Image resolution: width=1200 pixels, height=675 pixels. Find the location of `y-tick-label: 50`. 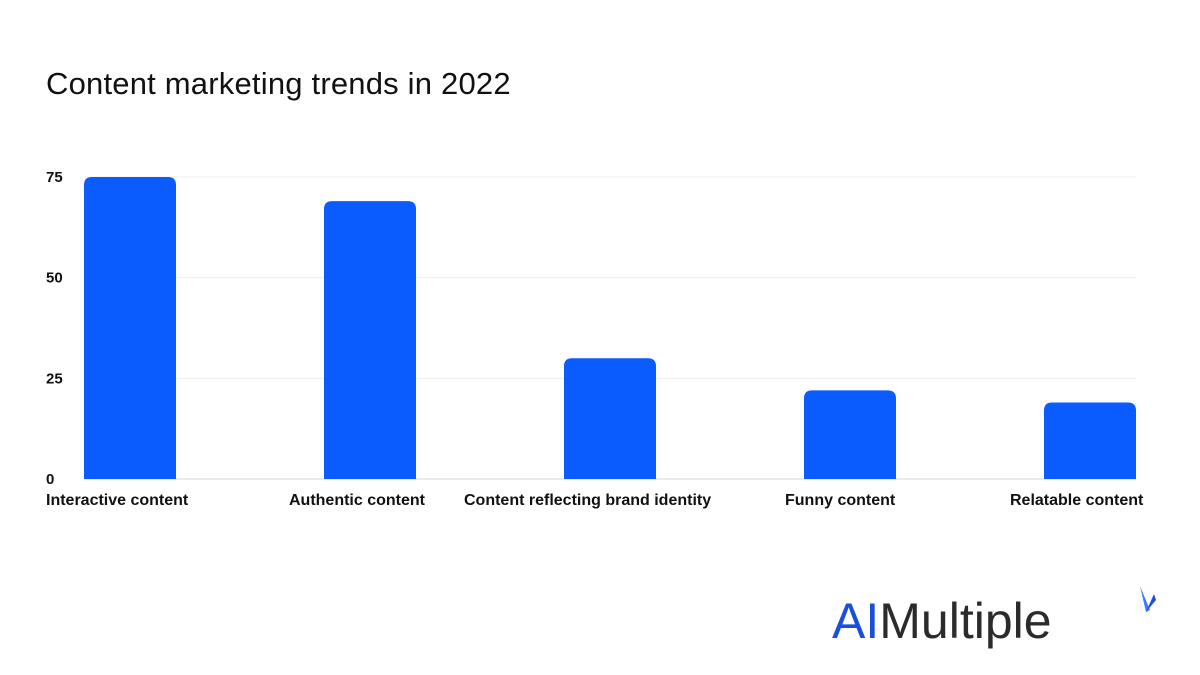

y-tick-label: 50 is located at coordinates (54, 278).